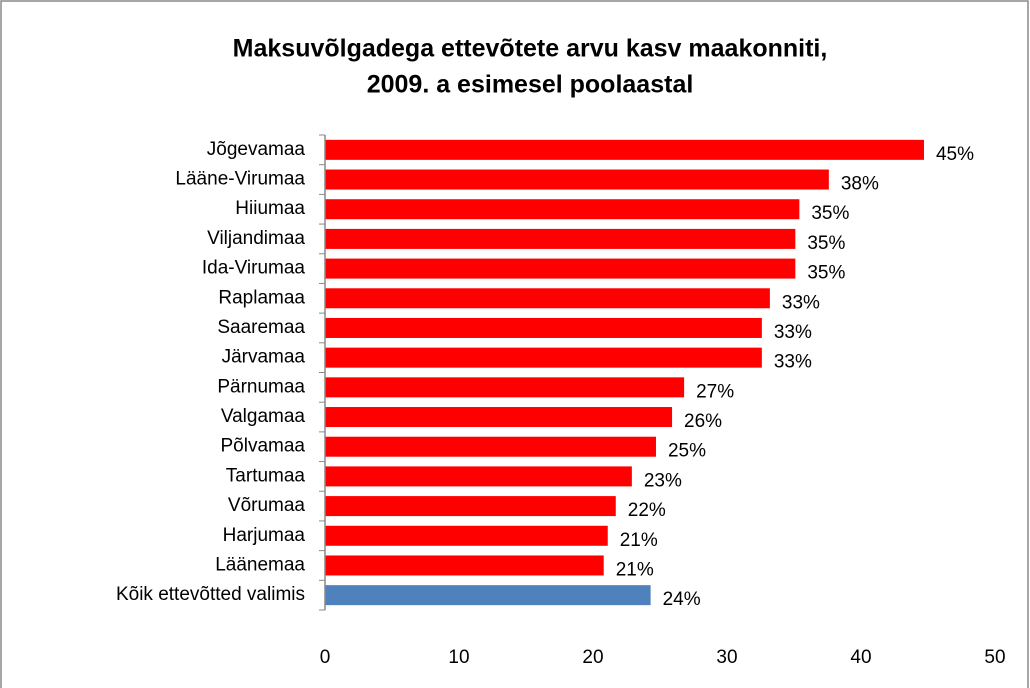 The height and width of the screenshot is (688, 1030). What do you see at coordinates (267, 505) in the screenshot?
I see `y-tick-label: Võrumaa` at bounding box center [267, 505].